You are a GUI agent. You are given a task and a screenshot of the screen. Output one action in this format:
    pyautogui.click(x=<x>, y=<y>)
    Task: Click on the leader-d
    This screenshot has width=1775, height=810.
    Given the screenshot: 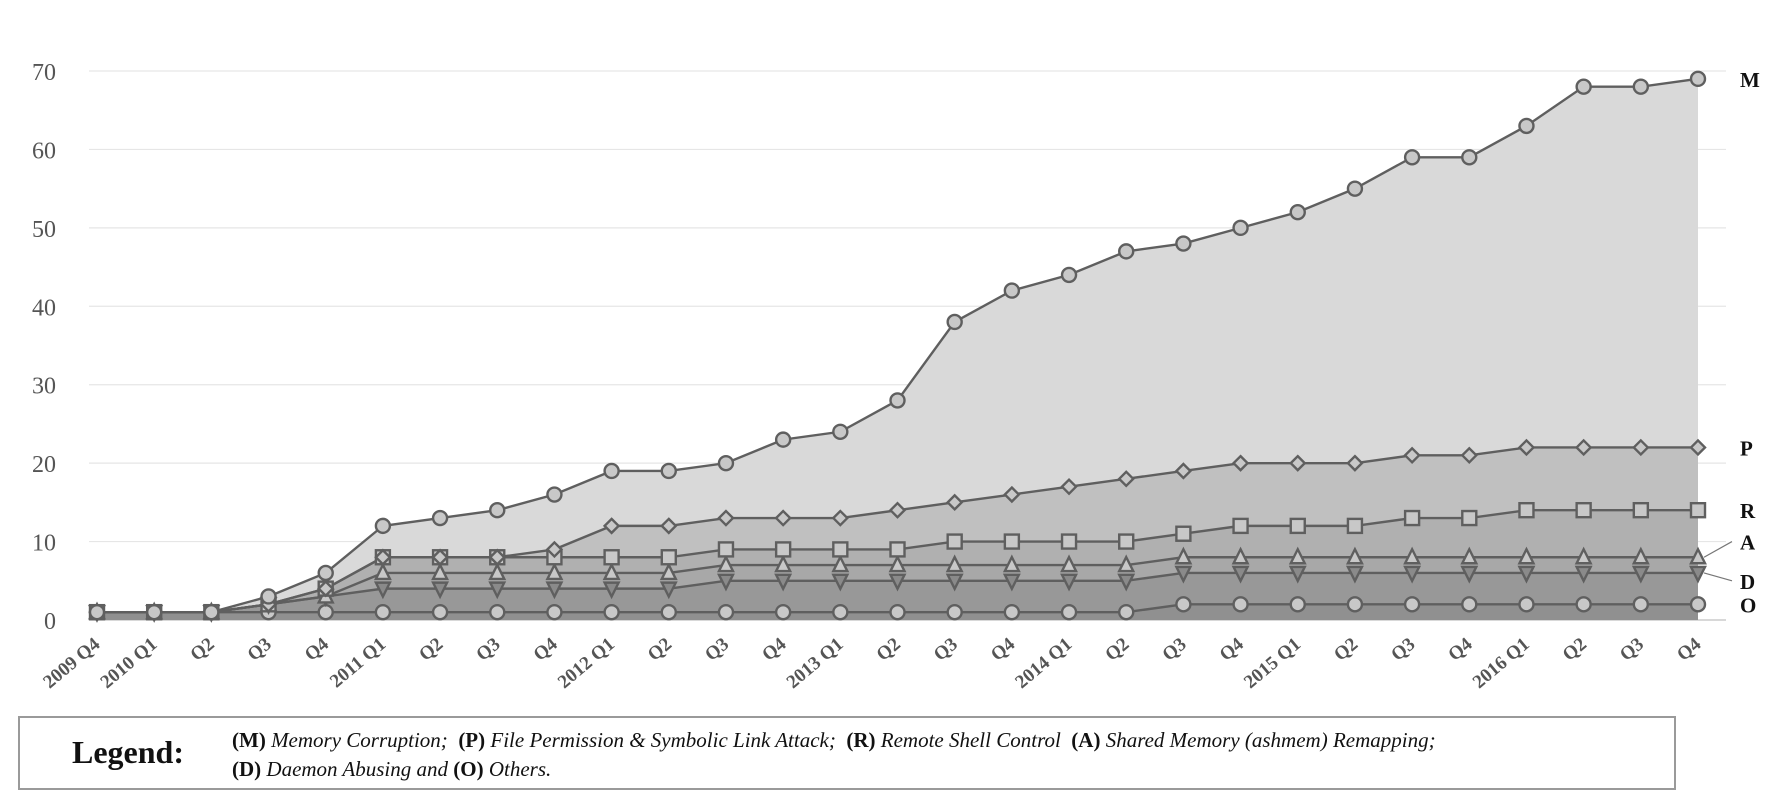 What is the action you would take?
    pyautogui.click(x=1718, y=577)
    